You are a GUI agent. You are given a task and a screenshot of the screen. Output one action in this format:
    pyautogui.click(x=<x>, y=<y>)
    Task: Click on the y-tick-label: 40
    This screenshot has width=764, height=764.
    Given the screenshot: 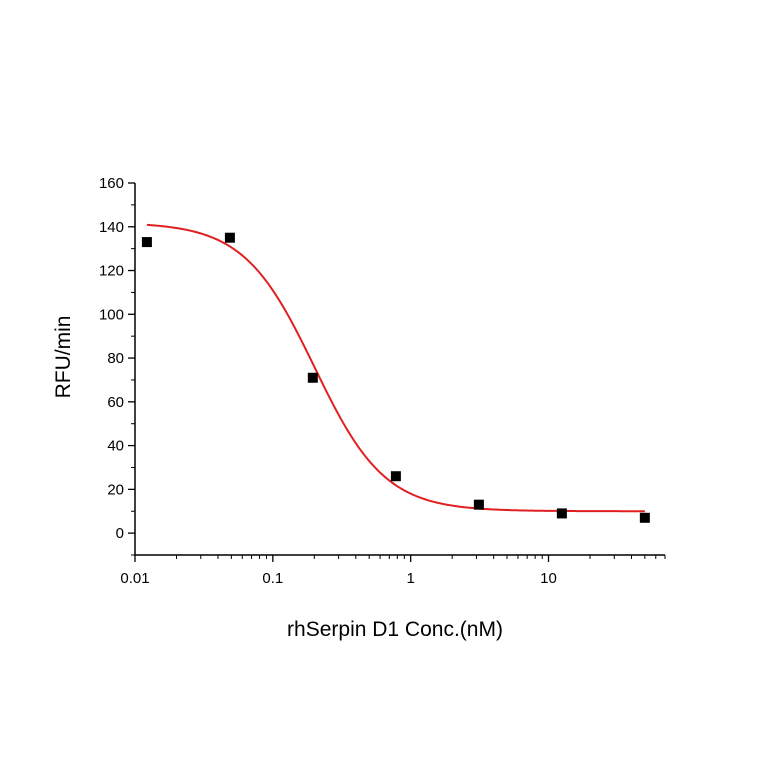 What is the action you would take?
    pyautogui.click(x=115, y=446)
    